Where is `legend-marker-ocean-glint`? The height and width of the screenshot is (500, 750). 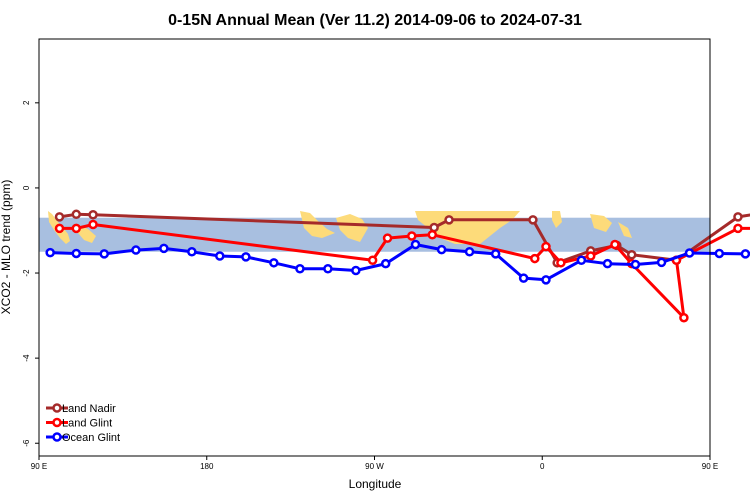 legend-marker-ocean-glint is located at coordinates (57, 437).